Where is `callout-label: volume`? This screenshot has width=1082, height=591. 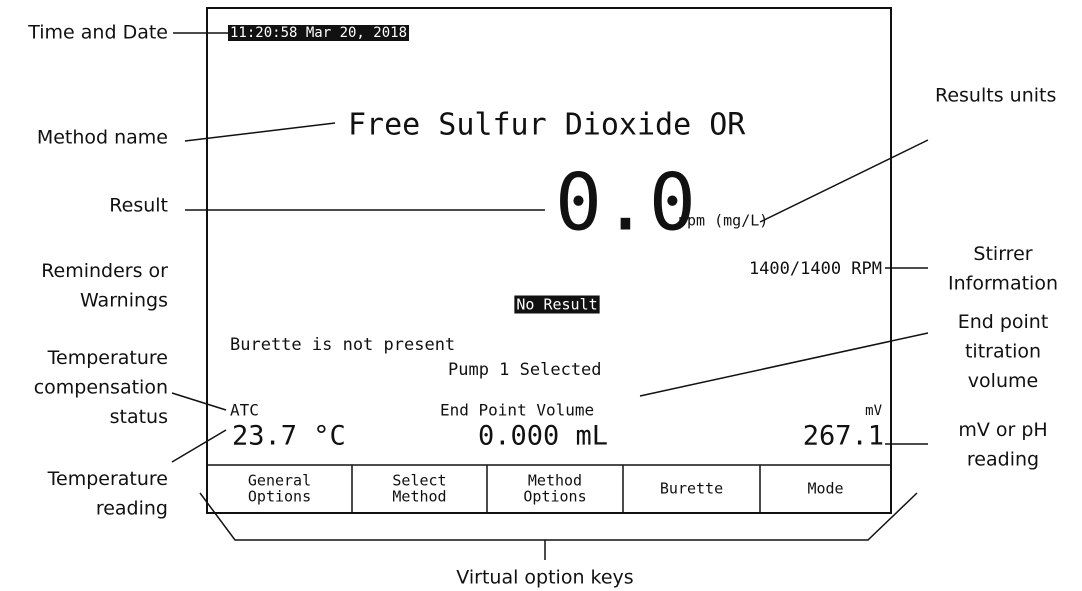 callout-label: volume is located at coordinates (1003, 381).